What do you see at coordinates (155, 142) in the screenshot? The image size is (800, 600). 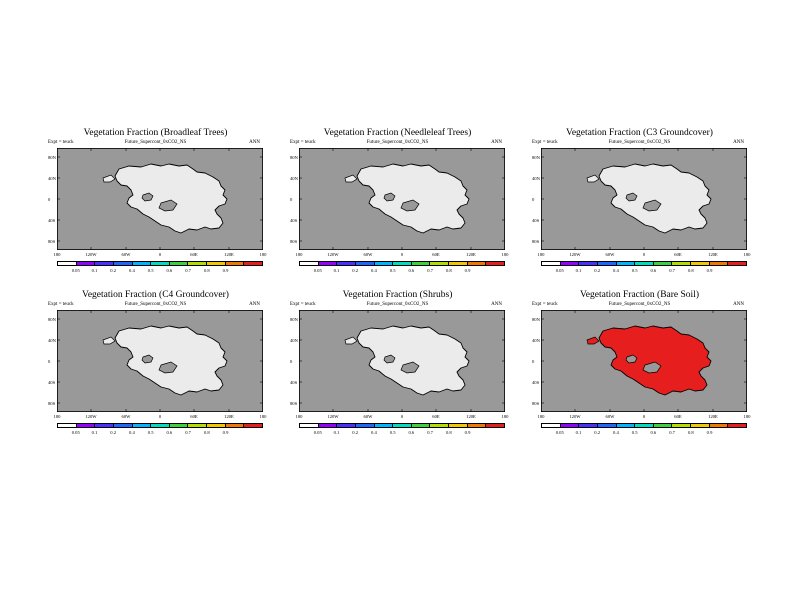 I see `run-name: Future_Supercont_0xCO2_NS` at bounding box center [155, 142].